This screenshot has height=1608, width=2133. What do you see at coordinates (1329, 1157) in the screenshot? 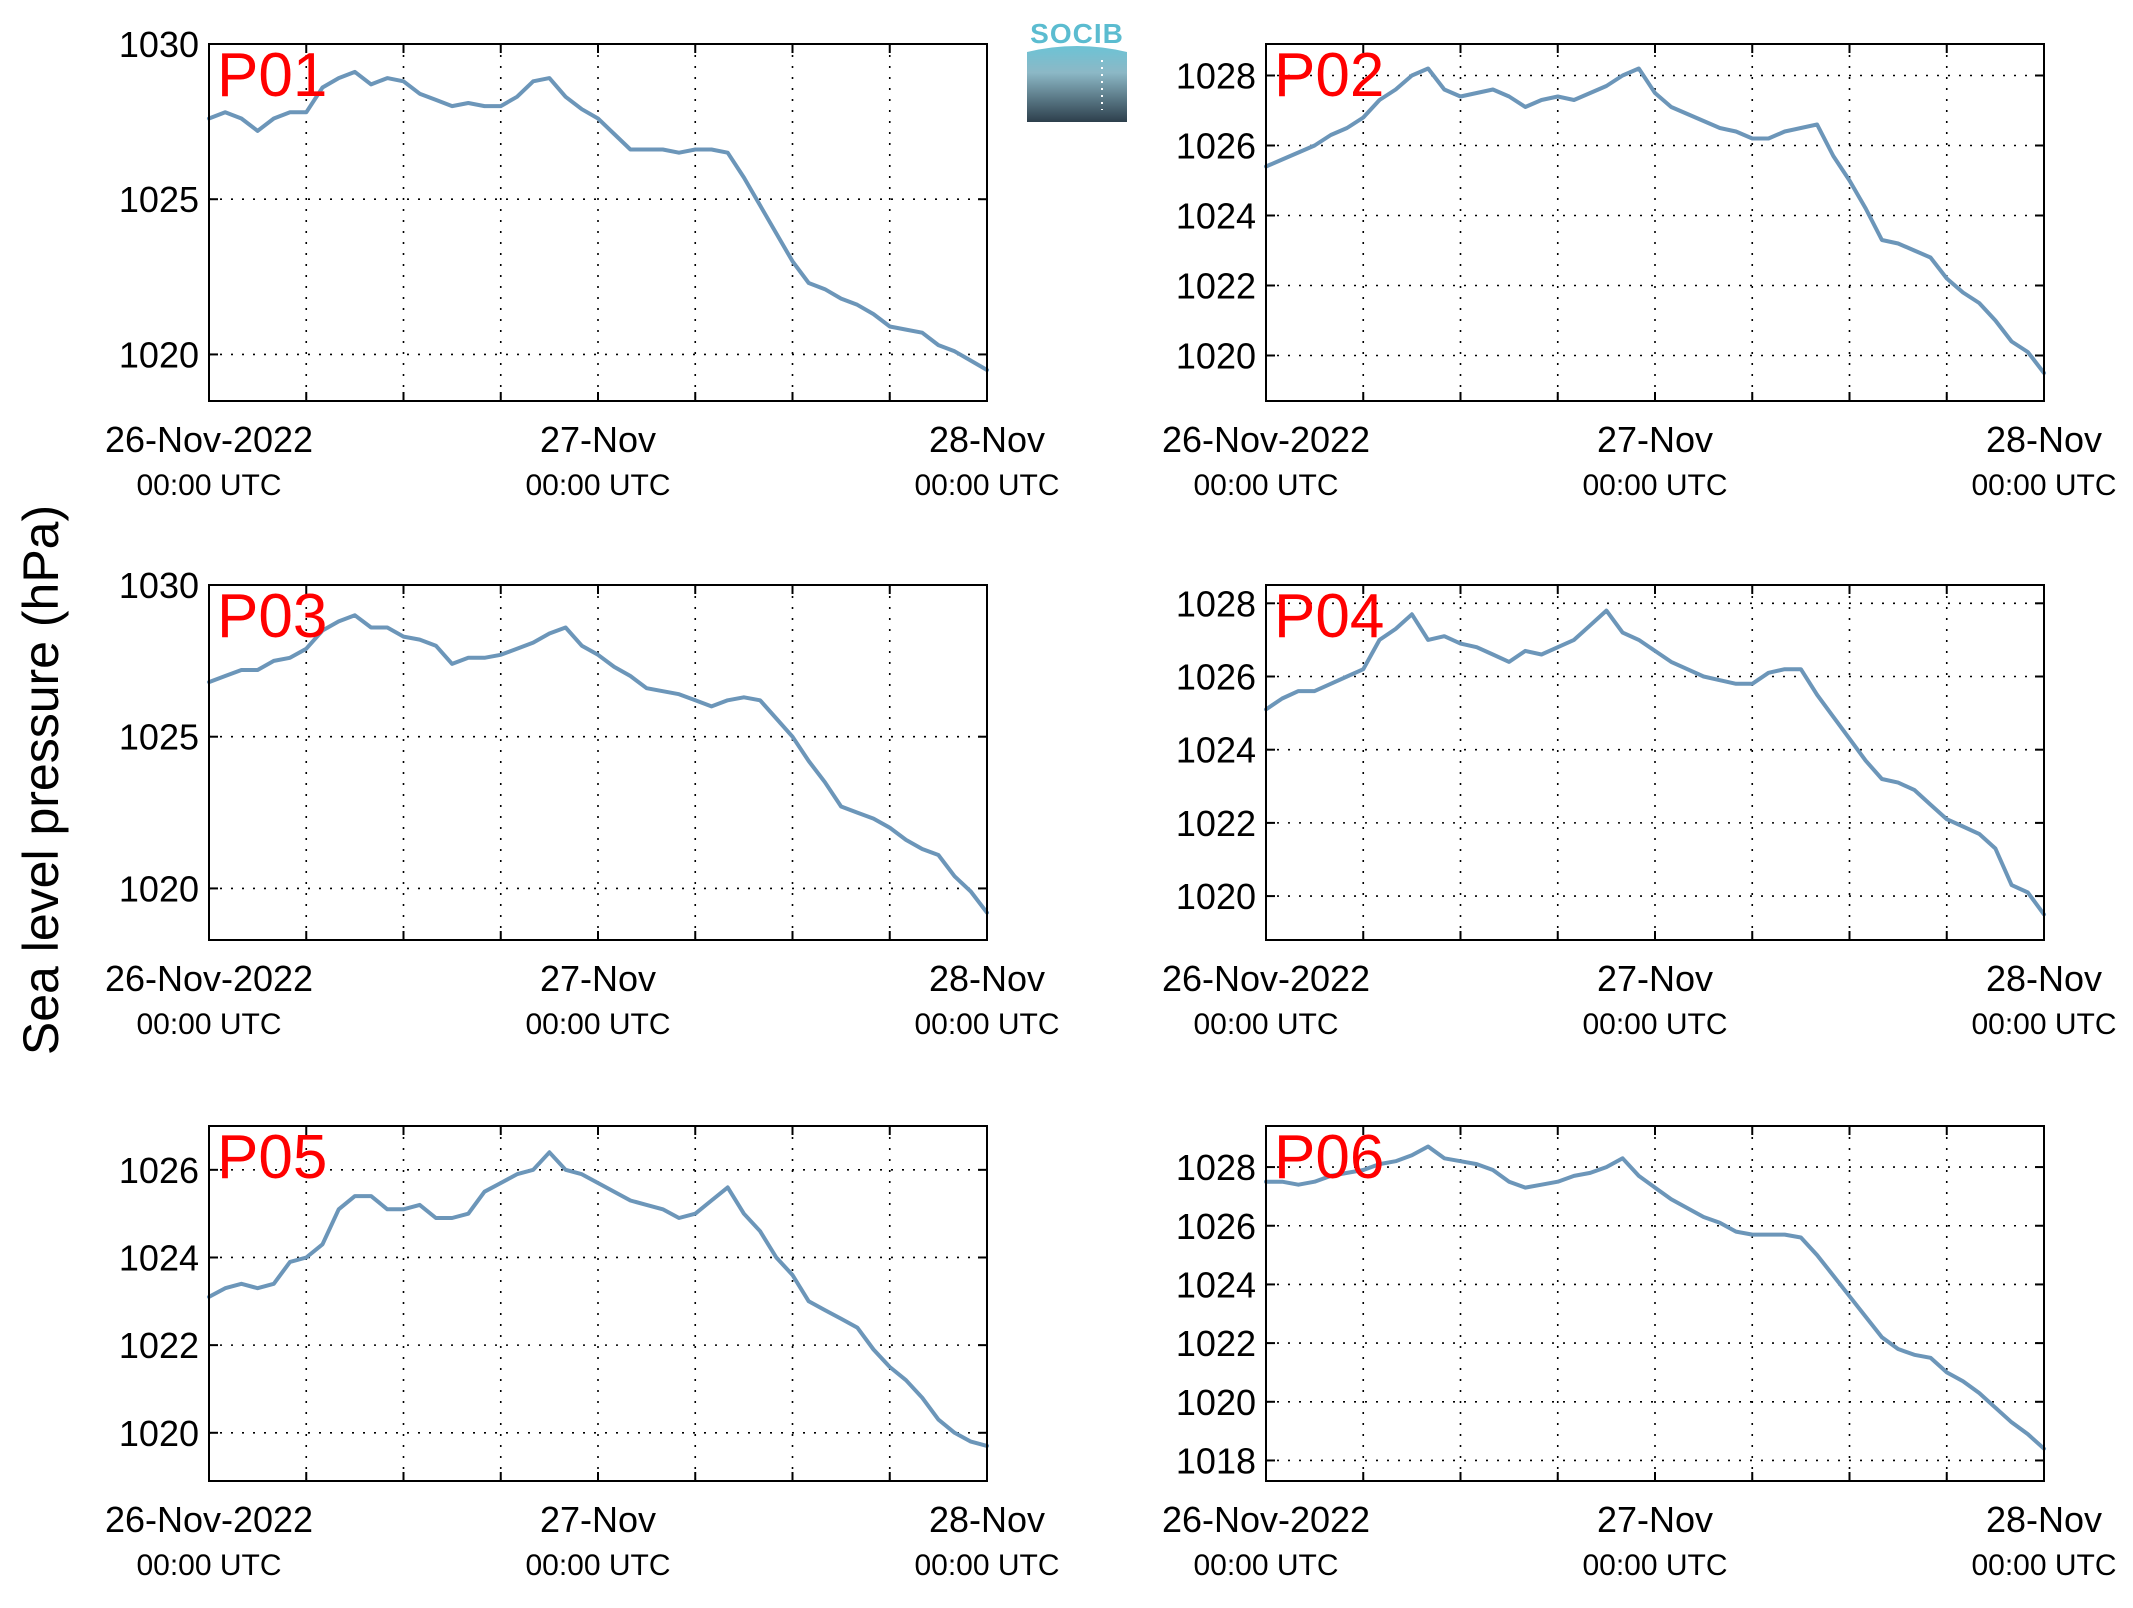
I see `station-label: P06` at bounding box center [1329, 1157].